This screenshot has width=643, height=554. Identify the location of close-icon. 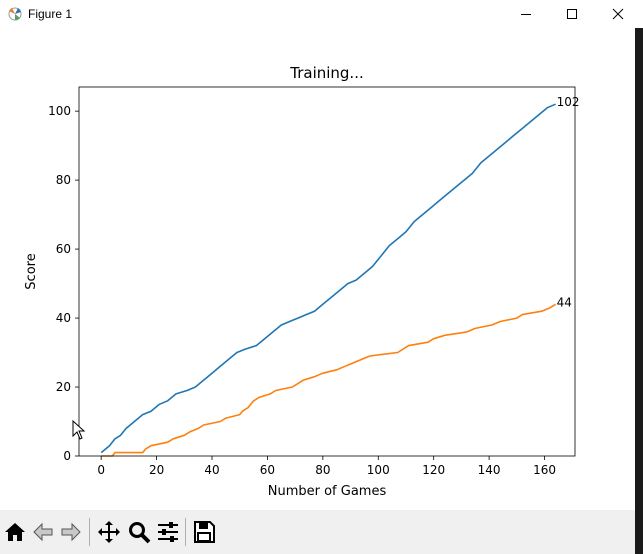
(618, 14).